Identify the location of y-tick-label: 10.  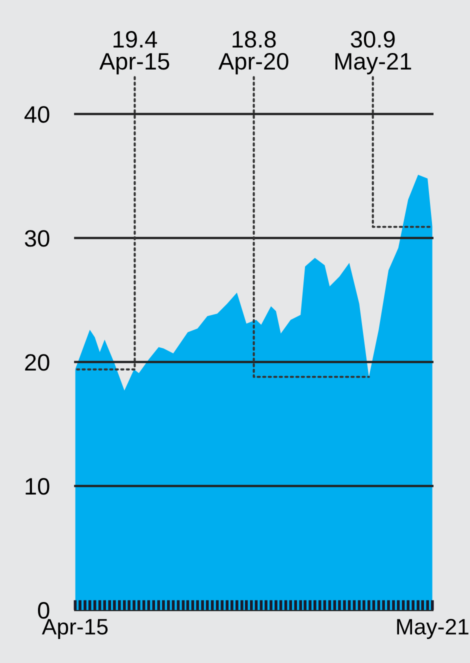
(38, 486).